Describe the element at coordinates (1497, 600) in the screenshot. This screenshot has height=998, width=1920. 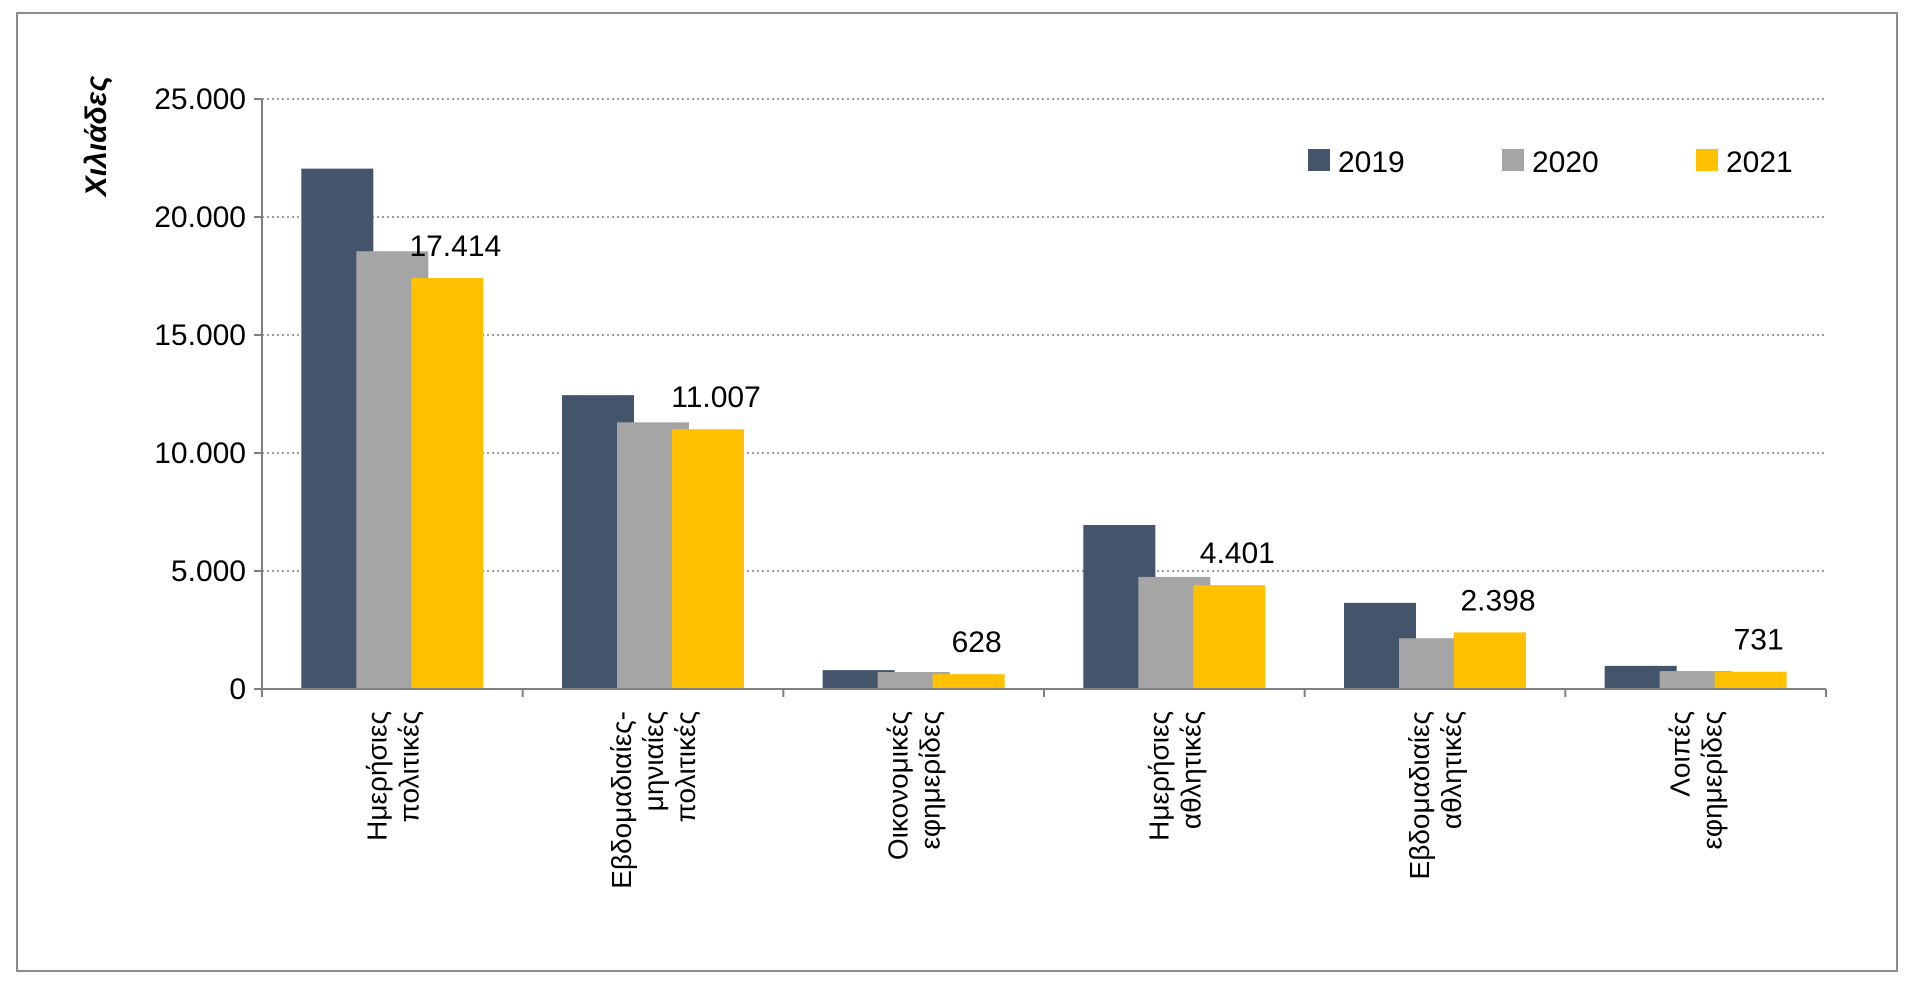
I see `data-label: 2.398` at that location.